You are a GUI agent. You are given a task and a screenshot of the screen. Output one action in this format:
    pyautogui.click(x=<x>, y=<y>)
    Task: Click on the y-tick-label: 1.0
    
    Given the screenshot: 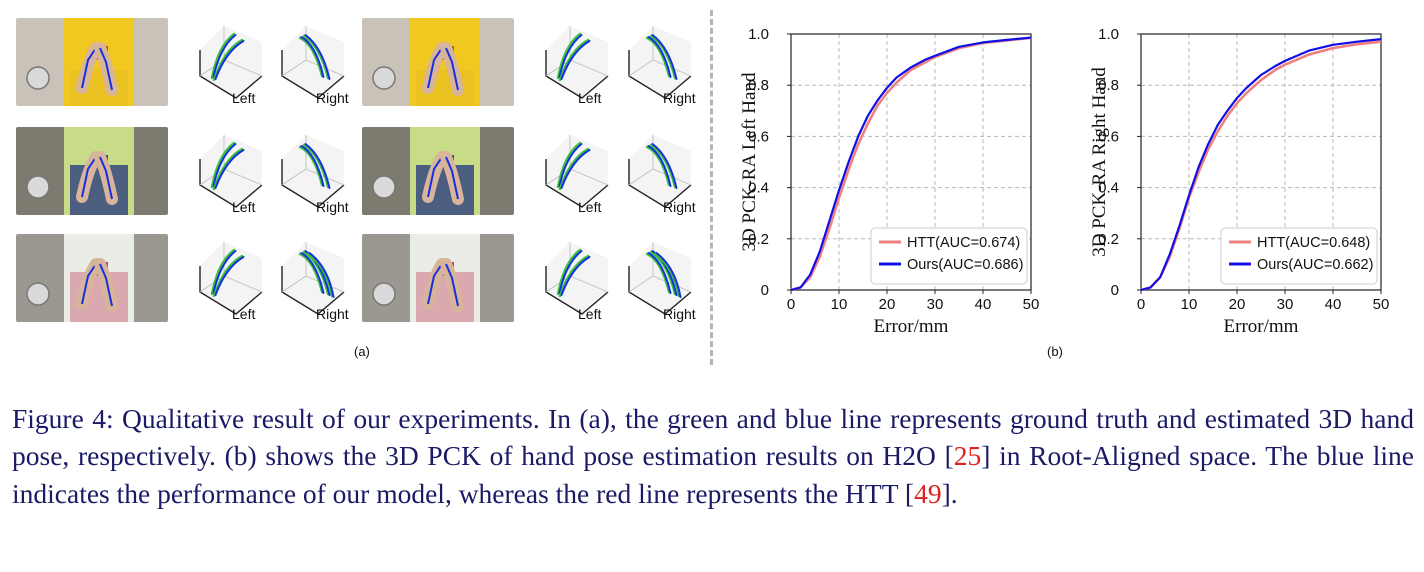 What is the action you would take?
    pyautogui.click(x=1108, y=34)
    